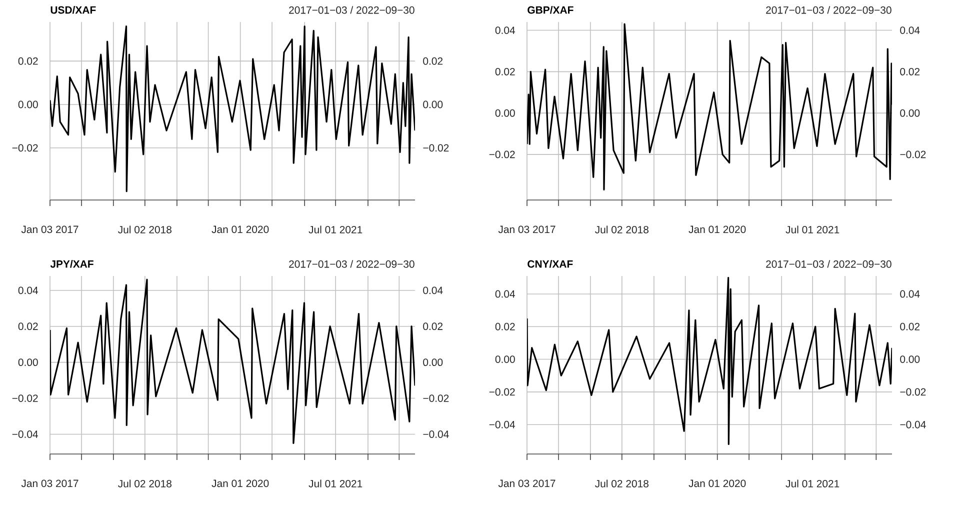  I want to click on chart-title: JPY/XAF, so click(72, 264).